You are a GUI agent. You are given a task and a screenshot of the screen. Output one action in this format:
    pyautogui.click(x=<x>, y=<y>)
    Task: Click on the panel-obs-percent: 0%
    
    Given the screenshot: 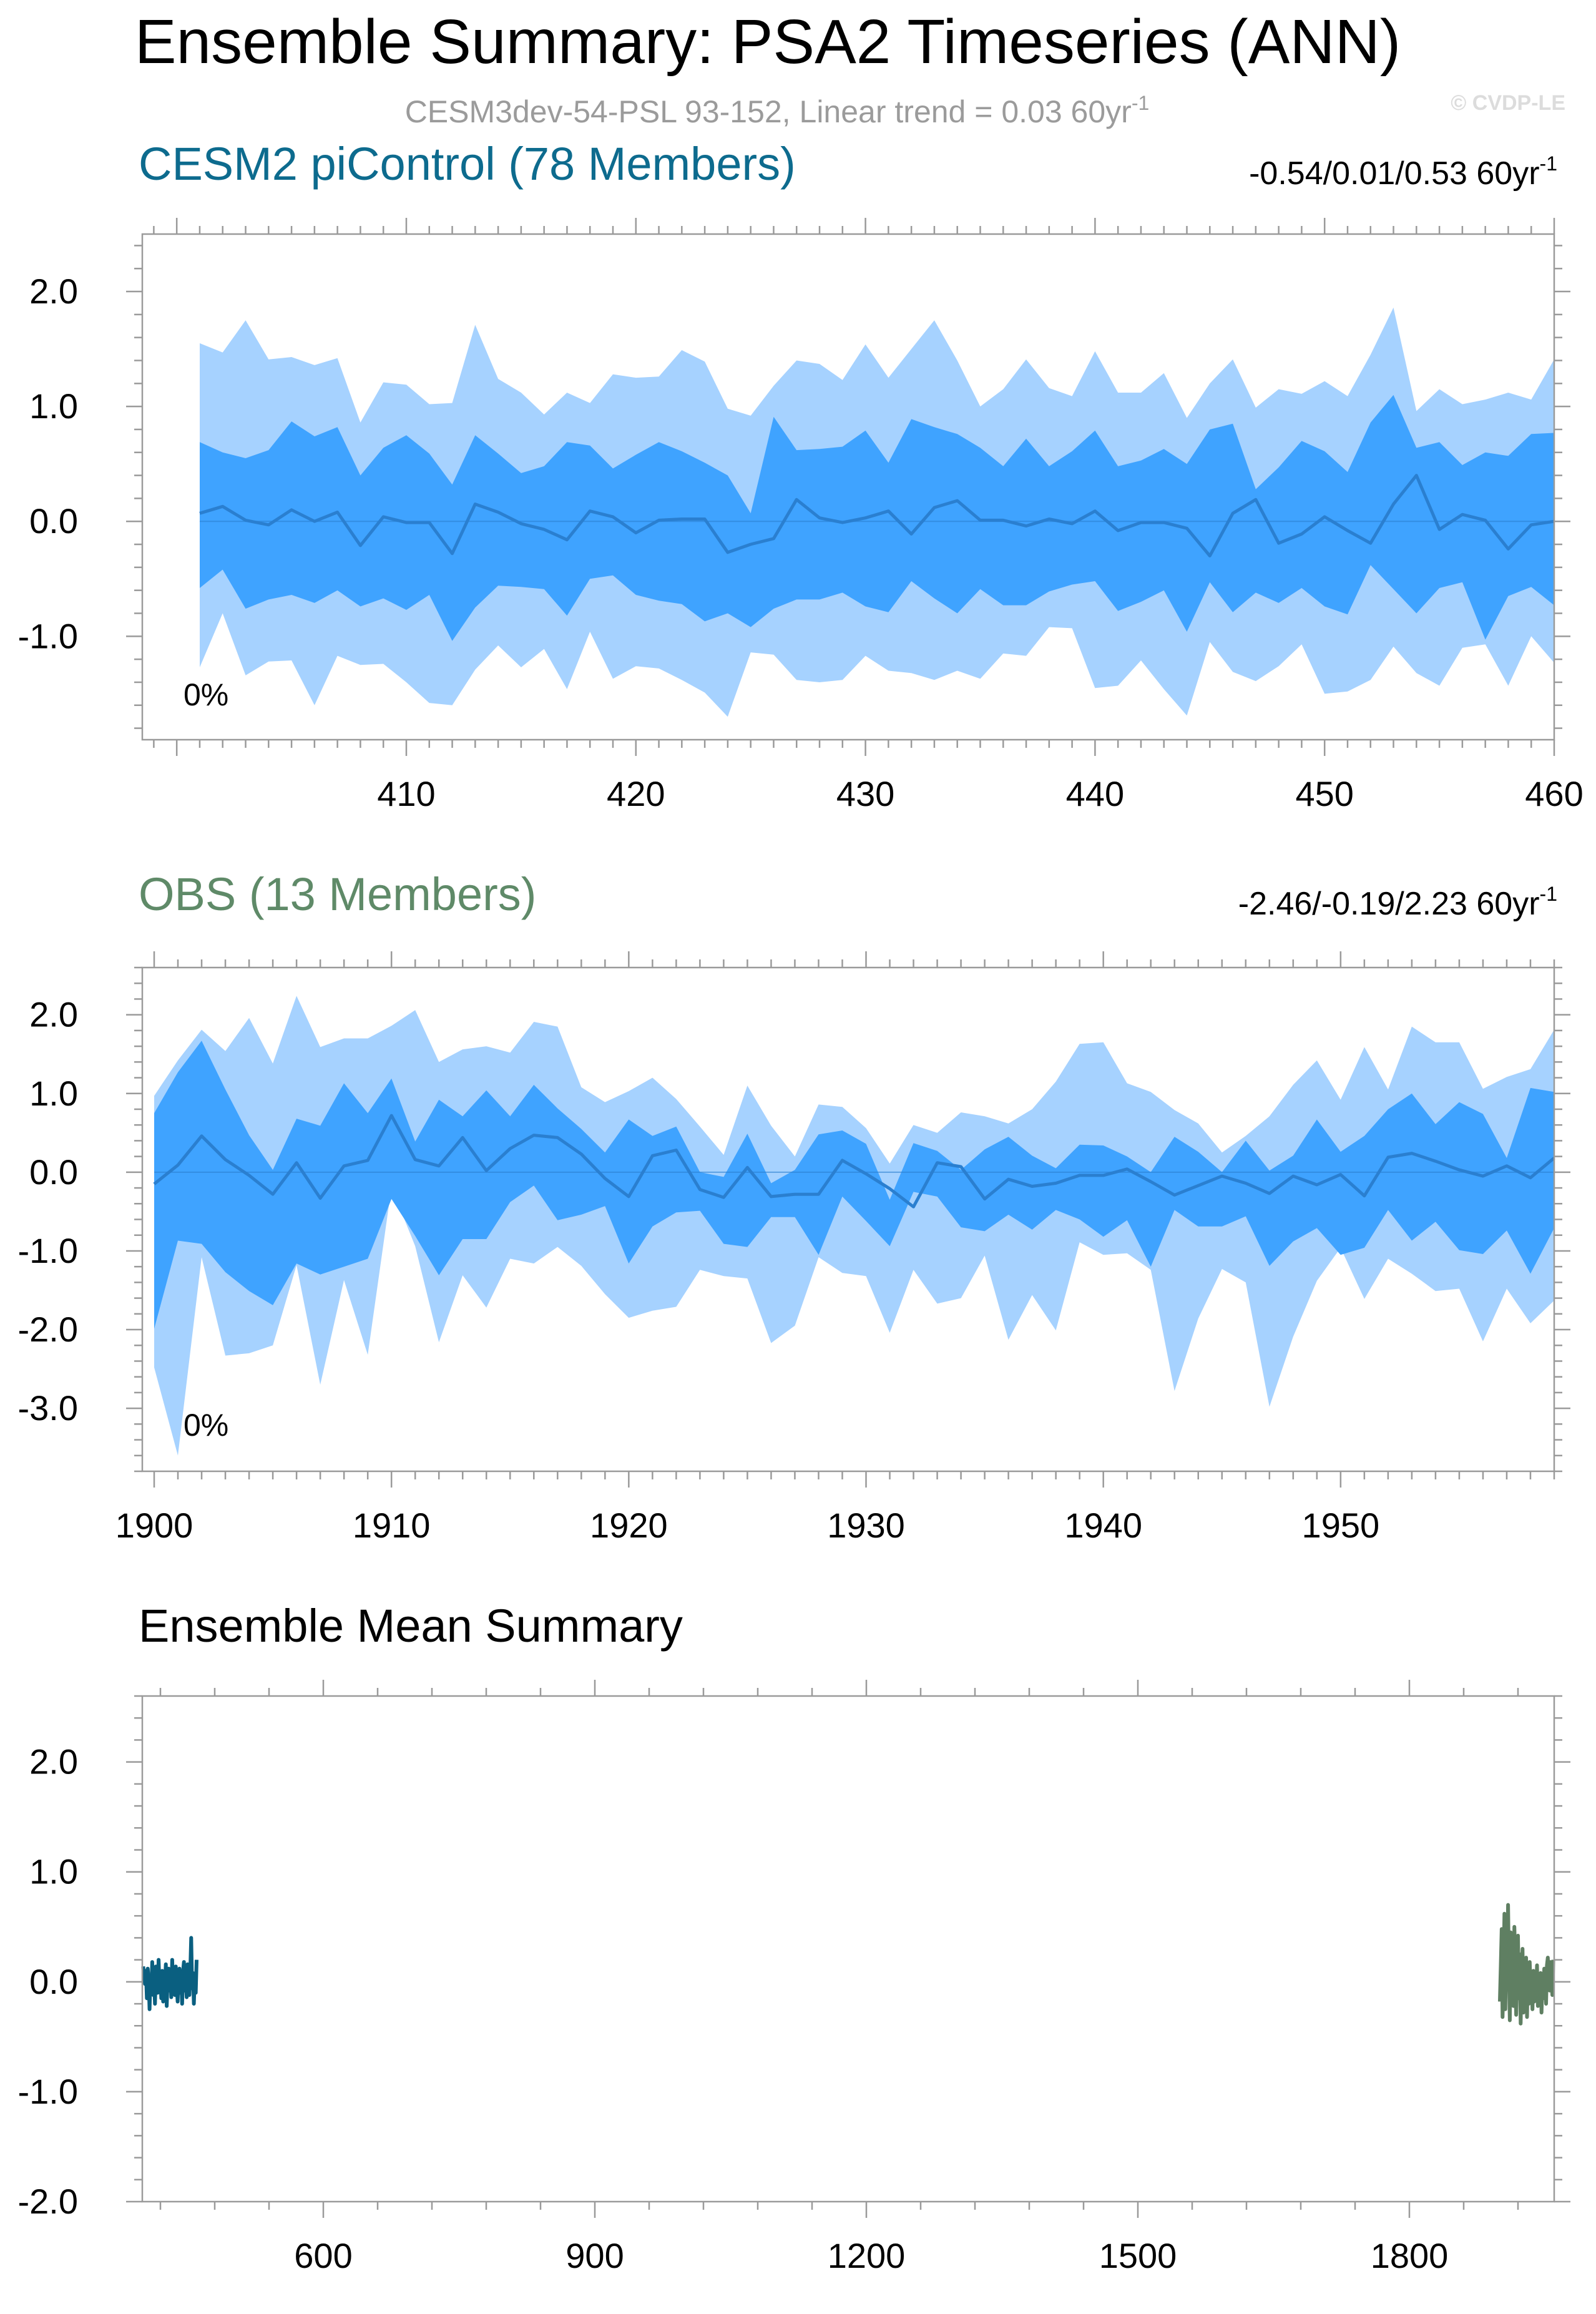 What is the action you would take?
    pyautogui.click(x=206, y=1425)
    